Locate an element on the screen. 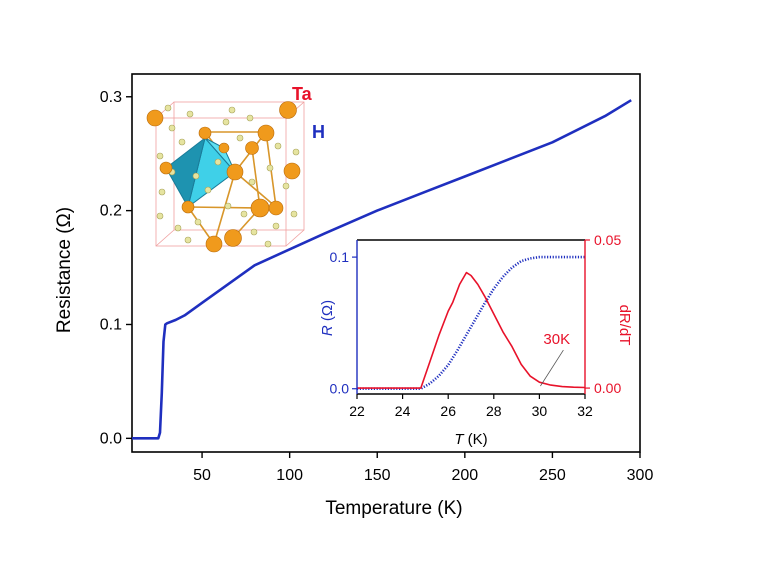 This screenshot has height=561, width=758. main-y-ticks: 0.0 0.1 0.2 0.3 is located at coordinates (116, 268).